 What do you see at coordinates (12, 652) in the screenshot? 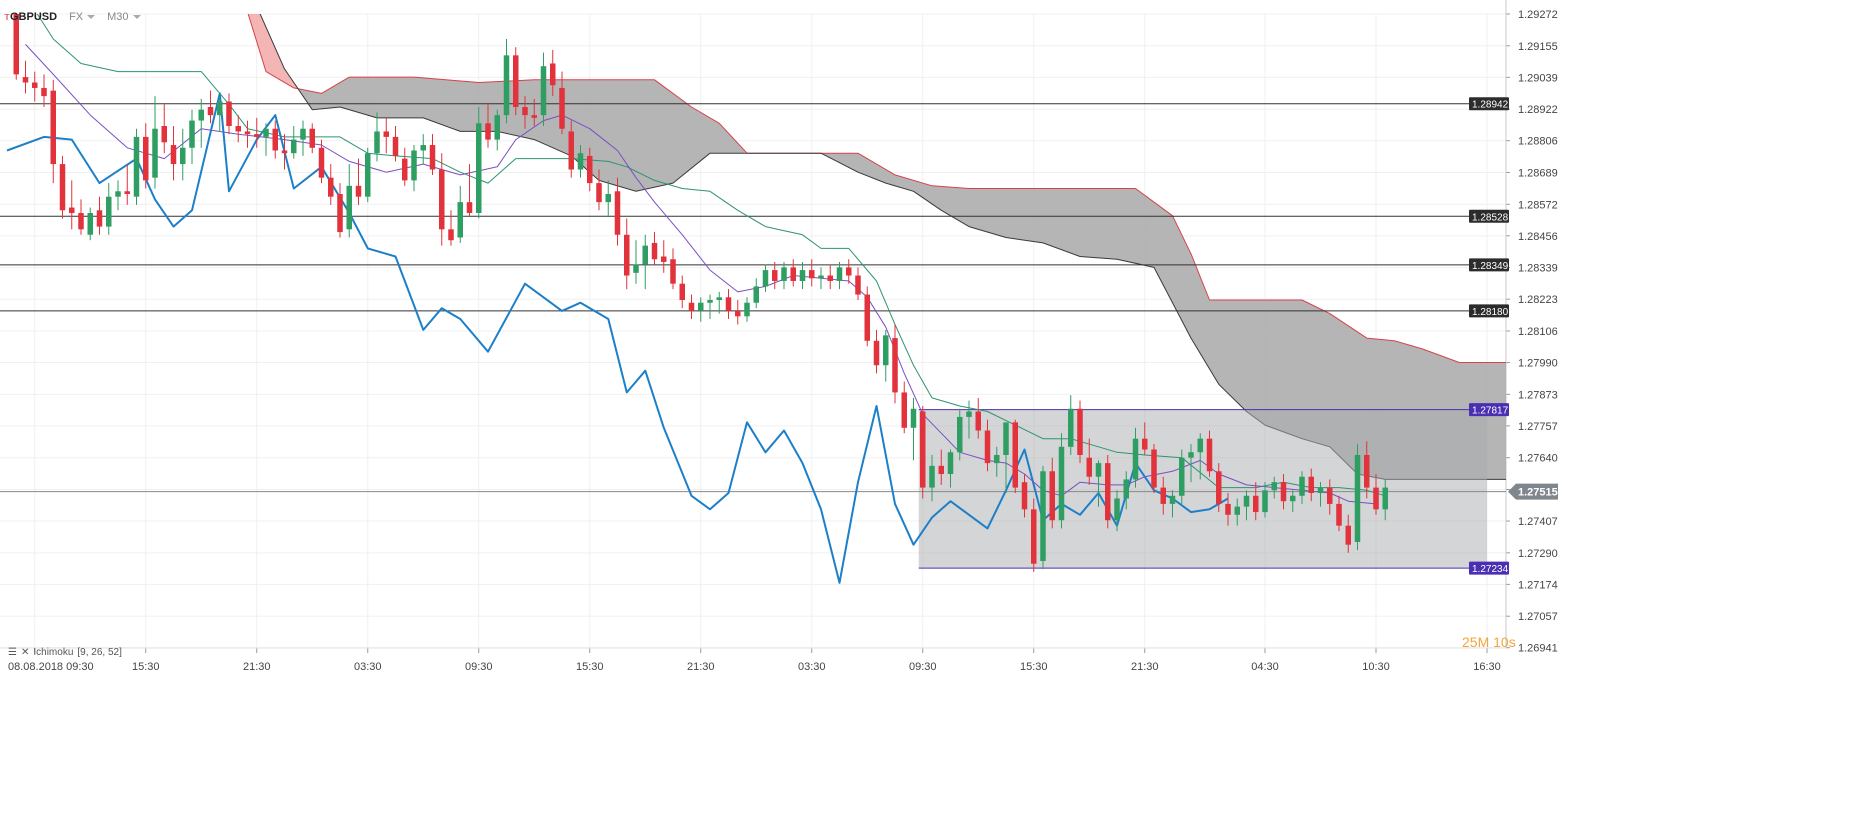
I see `settings-icon: ☰` at bounding box center [12, 652].